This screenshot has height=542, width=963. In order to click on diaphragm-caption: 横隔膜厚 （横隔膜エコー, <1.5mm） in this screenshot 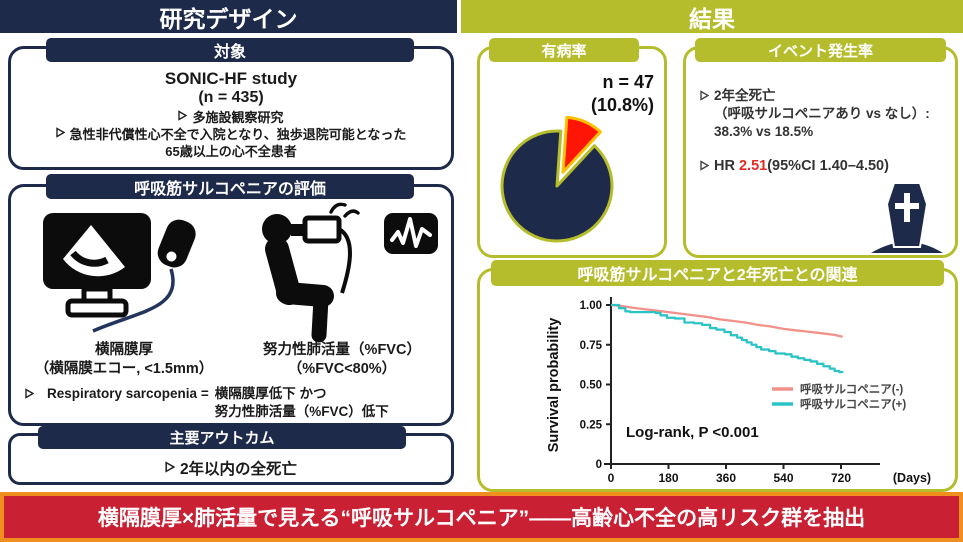, I will do `click(124, 360)`.